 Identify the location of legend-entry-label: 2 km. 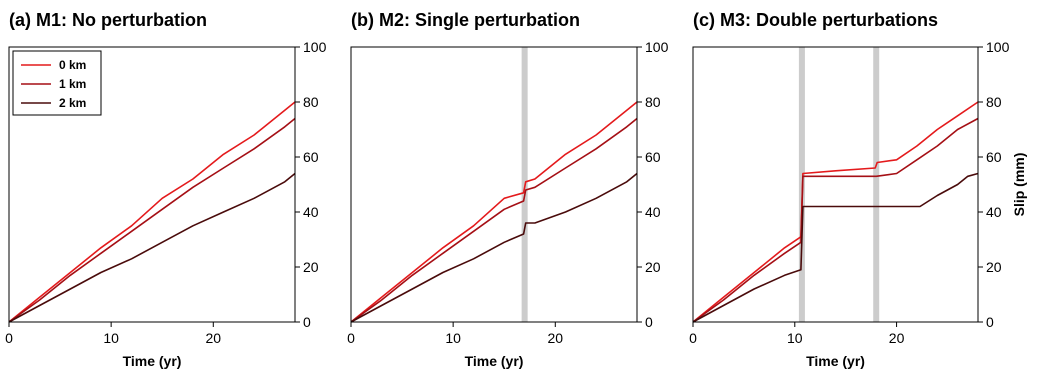
(72, 103).